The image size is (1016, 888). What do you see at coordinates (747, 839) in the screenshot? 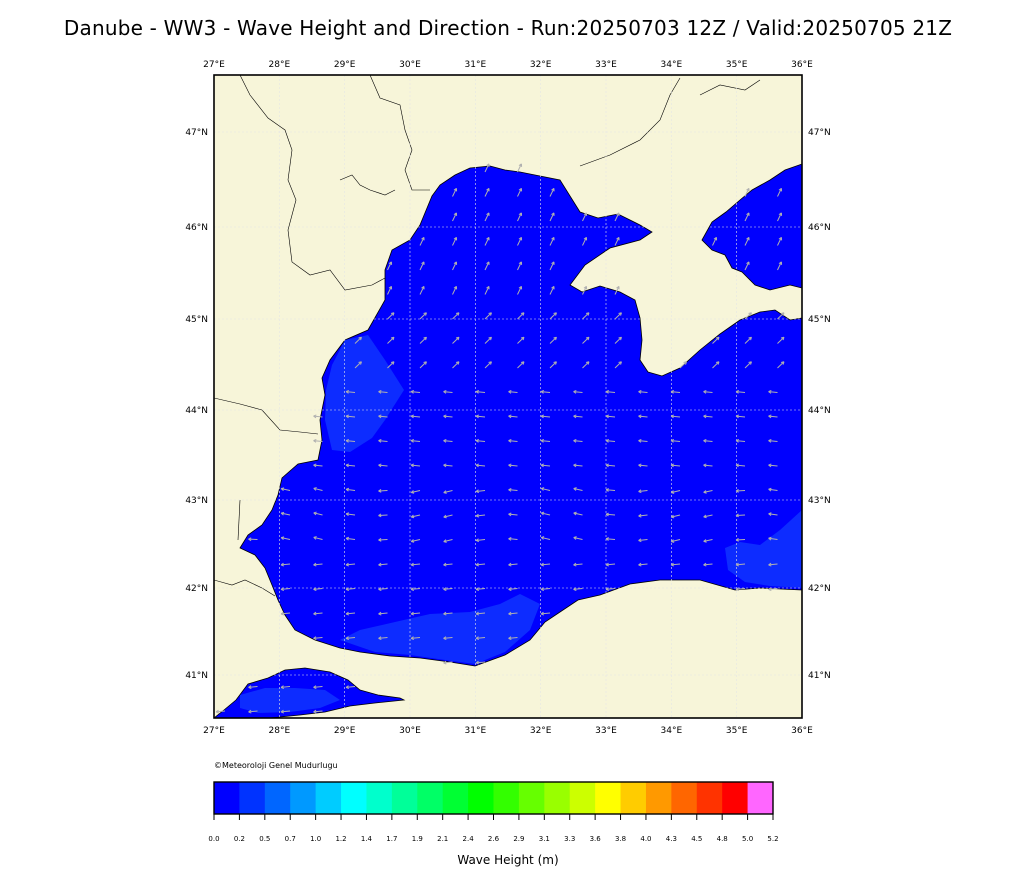
I see `colorbar-tick-label: 5.0` at bounding box center [747, 839].